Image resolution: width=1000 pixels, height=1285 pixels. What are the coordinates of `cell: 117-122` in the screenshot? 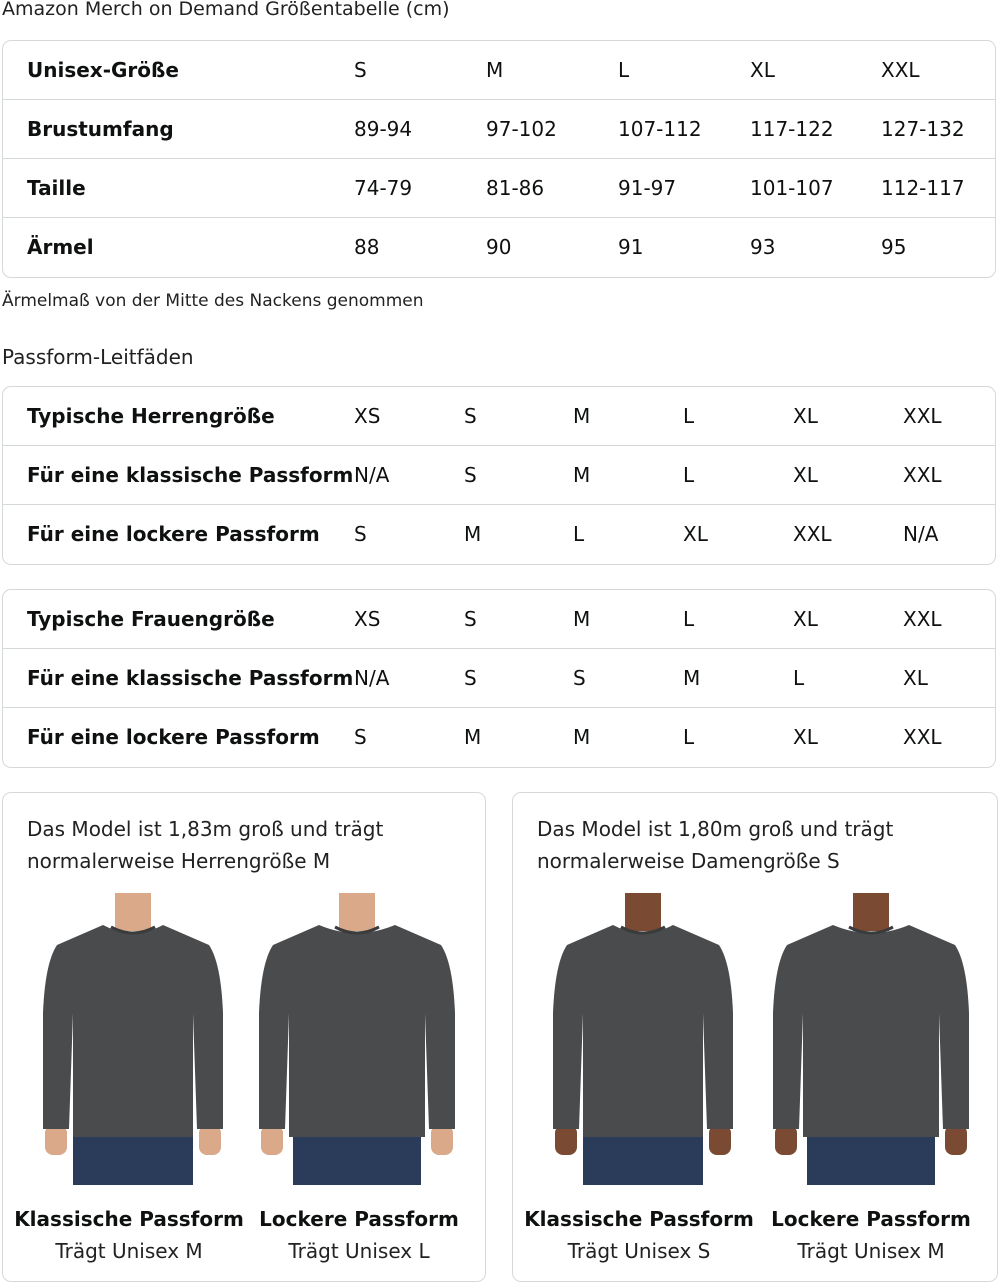 It's located at (792, 129).